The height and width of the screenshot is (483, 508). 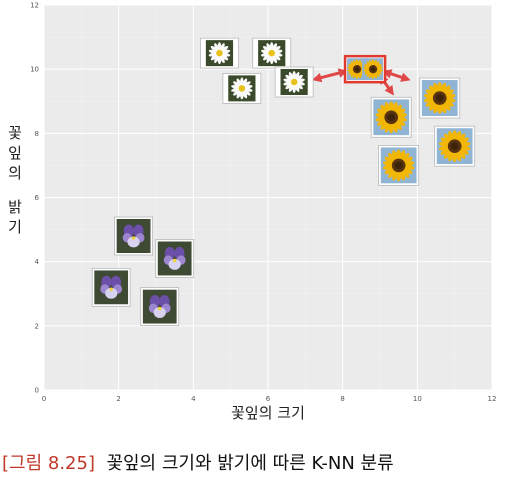 What do you see at coordinates (193, 399) in the screenshot?
I see `x-tick-label: 4` at bounding box center [193, 399].